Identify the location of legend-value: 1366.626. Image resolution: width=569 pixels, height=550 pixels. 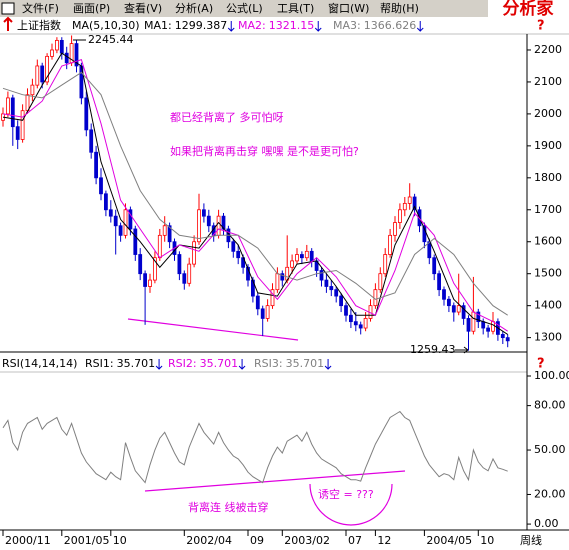
(390, 25).